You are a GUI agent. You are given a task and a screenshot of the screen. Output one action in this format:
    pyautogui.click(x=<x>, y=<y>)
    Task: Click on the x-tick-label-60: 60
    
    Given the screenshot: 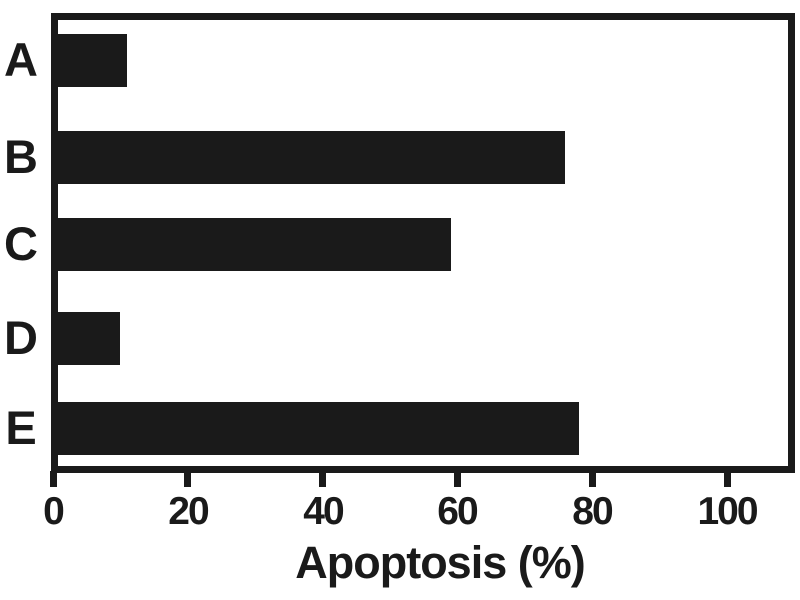 What is the action you would take?
    pyautogui.click(x=457, y=511)
    